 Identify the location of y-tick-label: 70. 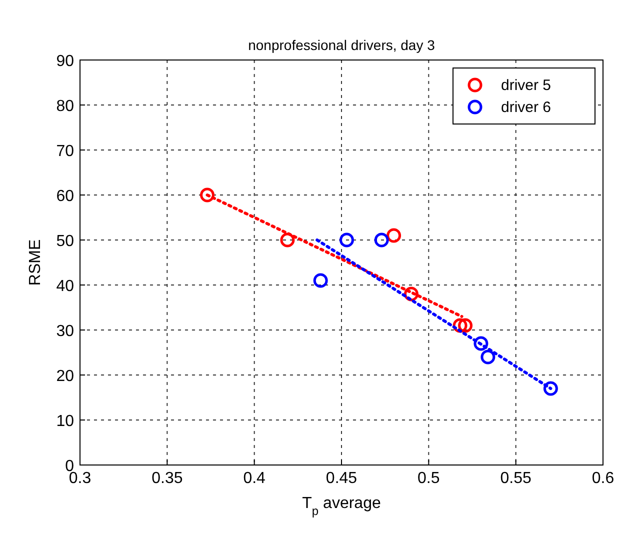
(65, 151).